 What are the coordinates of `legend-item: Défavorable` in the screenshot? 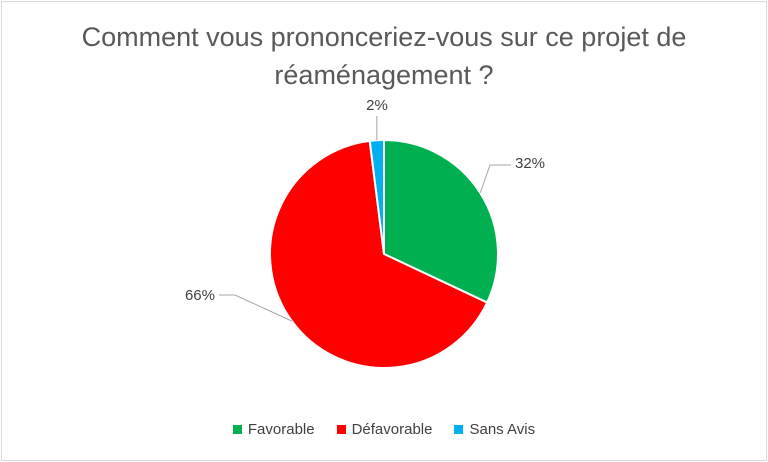 It's located at (384, 429).